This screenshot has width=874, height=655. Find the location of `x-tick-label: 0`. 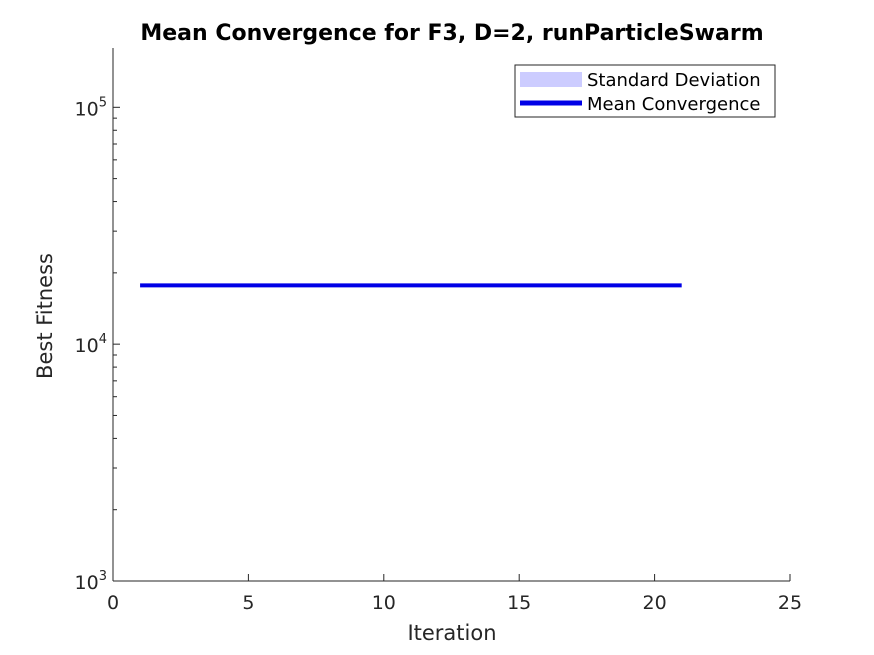

x-tick-label: 0 is located at coordinates (113, 603).